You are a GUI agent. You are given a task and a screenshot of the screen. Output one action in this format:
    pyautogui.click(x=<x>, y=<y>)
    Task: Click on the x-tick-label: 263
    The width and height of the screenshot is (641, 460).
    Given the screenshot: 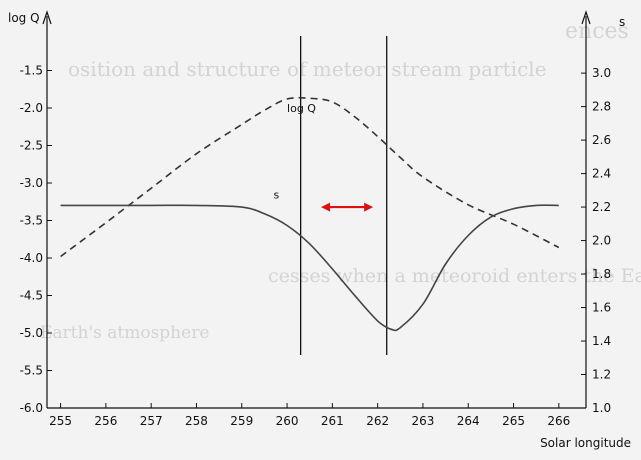 What is the action you would take?
    pyautogui.click(x=422, y=421)
    